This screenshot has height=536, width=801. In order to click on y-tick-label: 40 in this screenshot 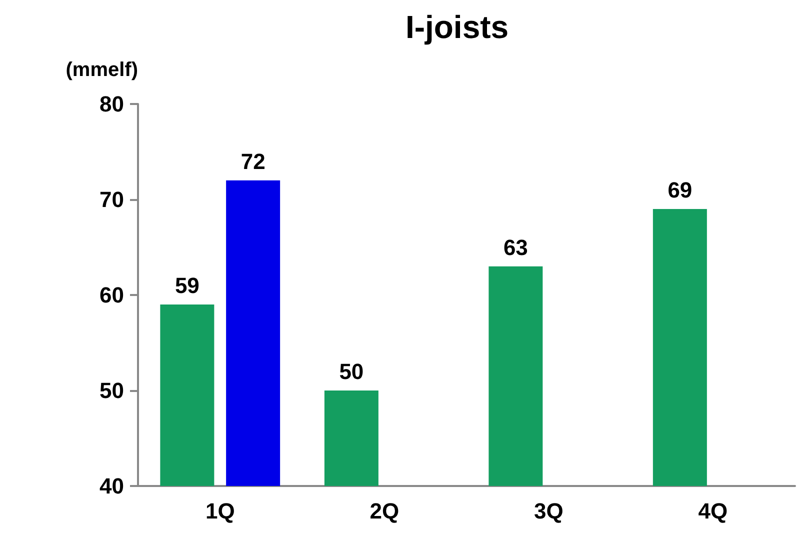, I will do `click(112, 486)`.